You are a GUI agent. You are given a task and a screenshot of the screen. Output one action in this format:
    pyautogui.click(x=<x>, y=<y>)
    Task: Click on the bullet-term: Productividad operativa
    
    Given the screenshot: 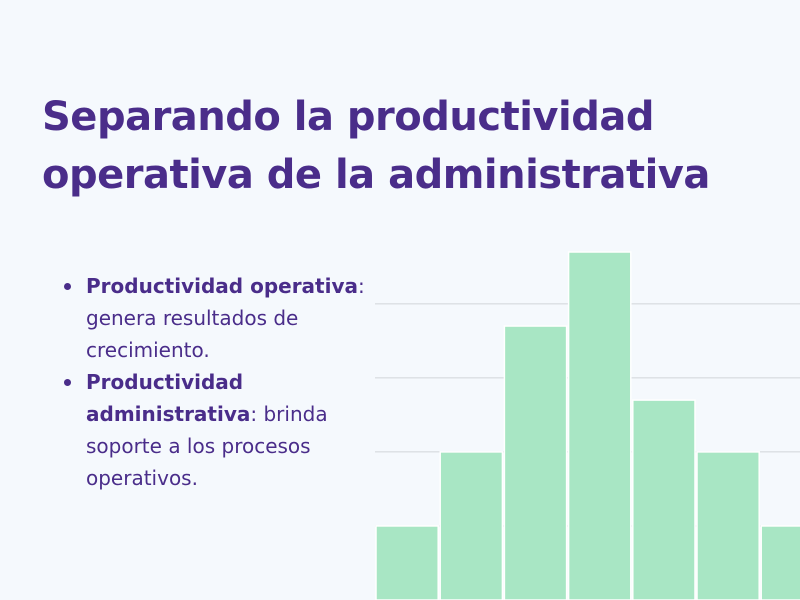 What is the action you would take?
    pyautogui.click(x=222, y=286)
    